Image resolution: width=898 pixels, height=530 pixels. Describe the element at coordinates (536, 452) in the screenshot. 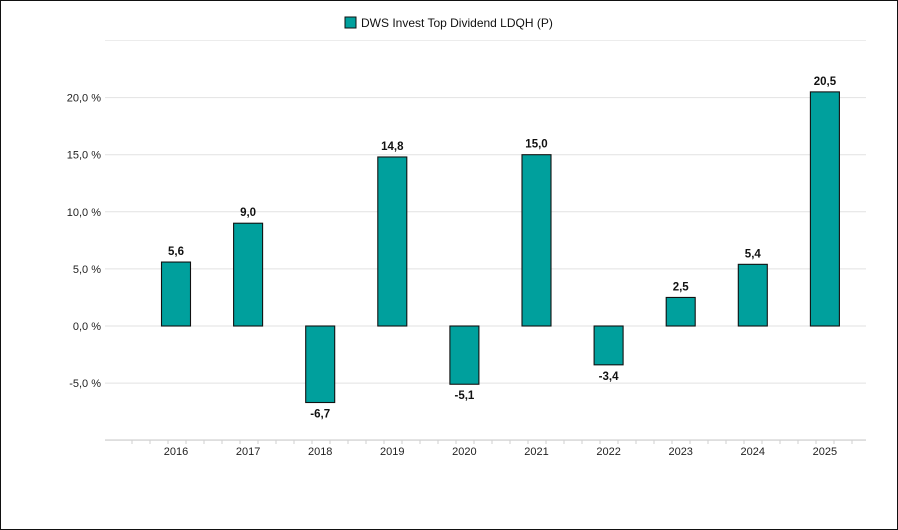

I see `x-tick-label-2021: 2021` at that location.